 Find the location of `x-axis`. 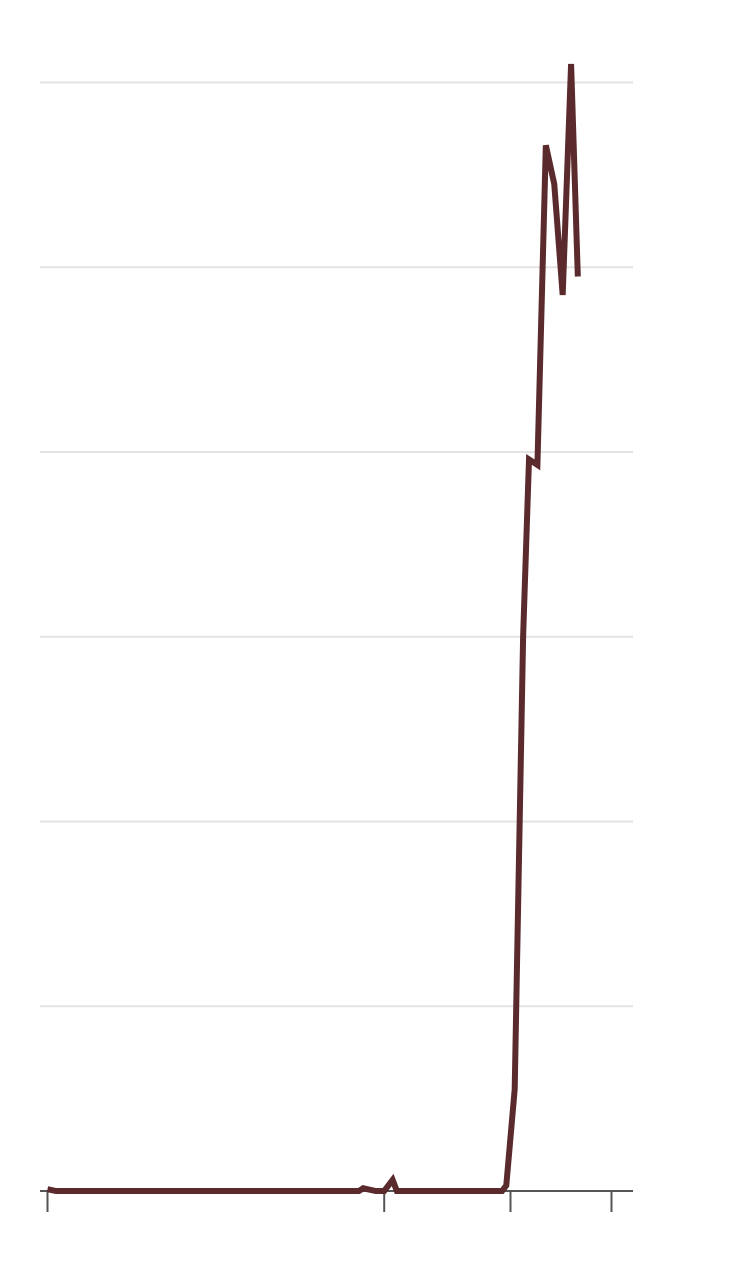

x-axis is located at coordinates (336, 1201).